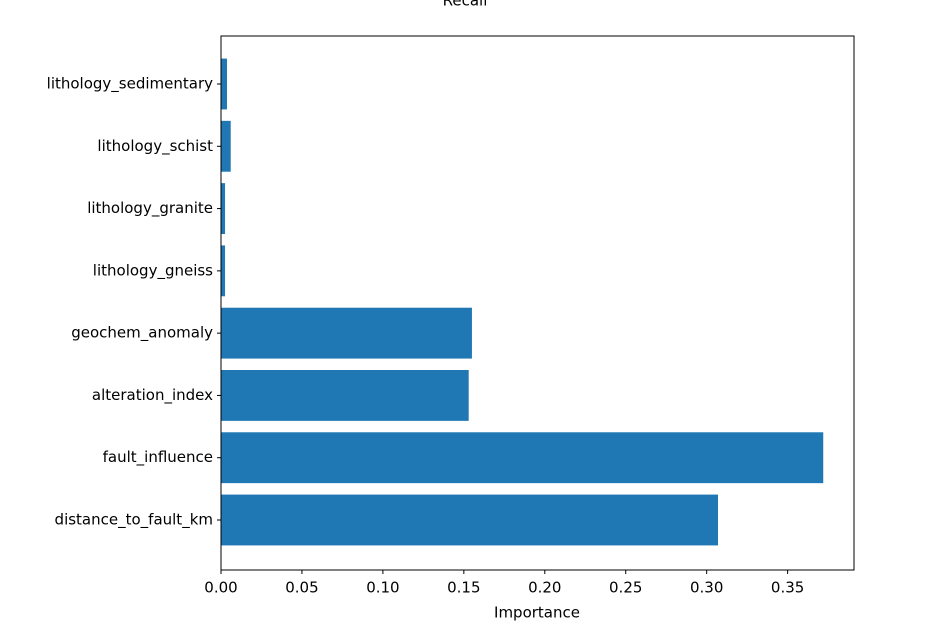  Describe the element at coordinates (152, 395) in the screenshot. I see `y-tick-label: alteration_index` at that location.